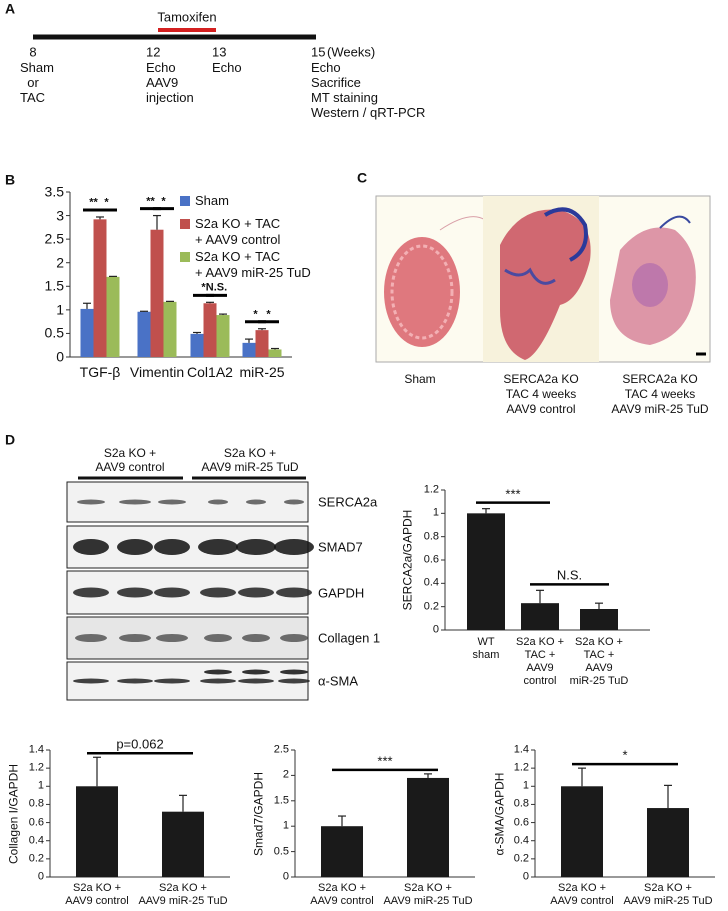 Image resolution: width=728 pixels, height=911 pixels. Describe the element at coordinates (420, 379) in the screenshot. I see `caption: Sham` at that location.